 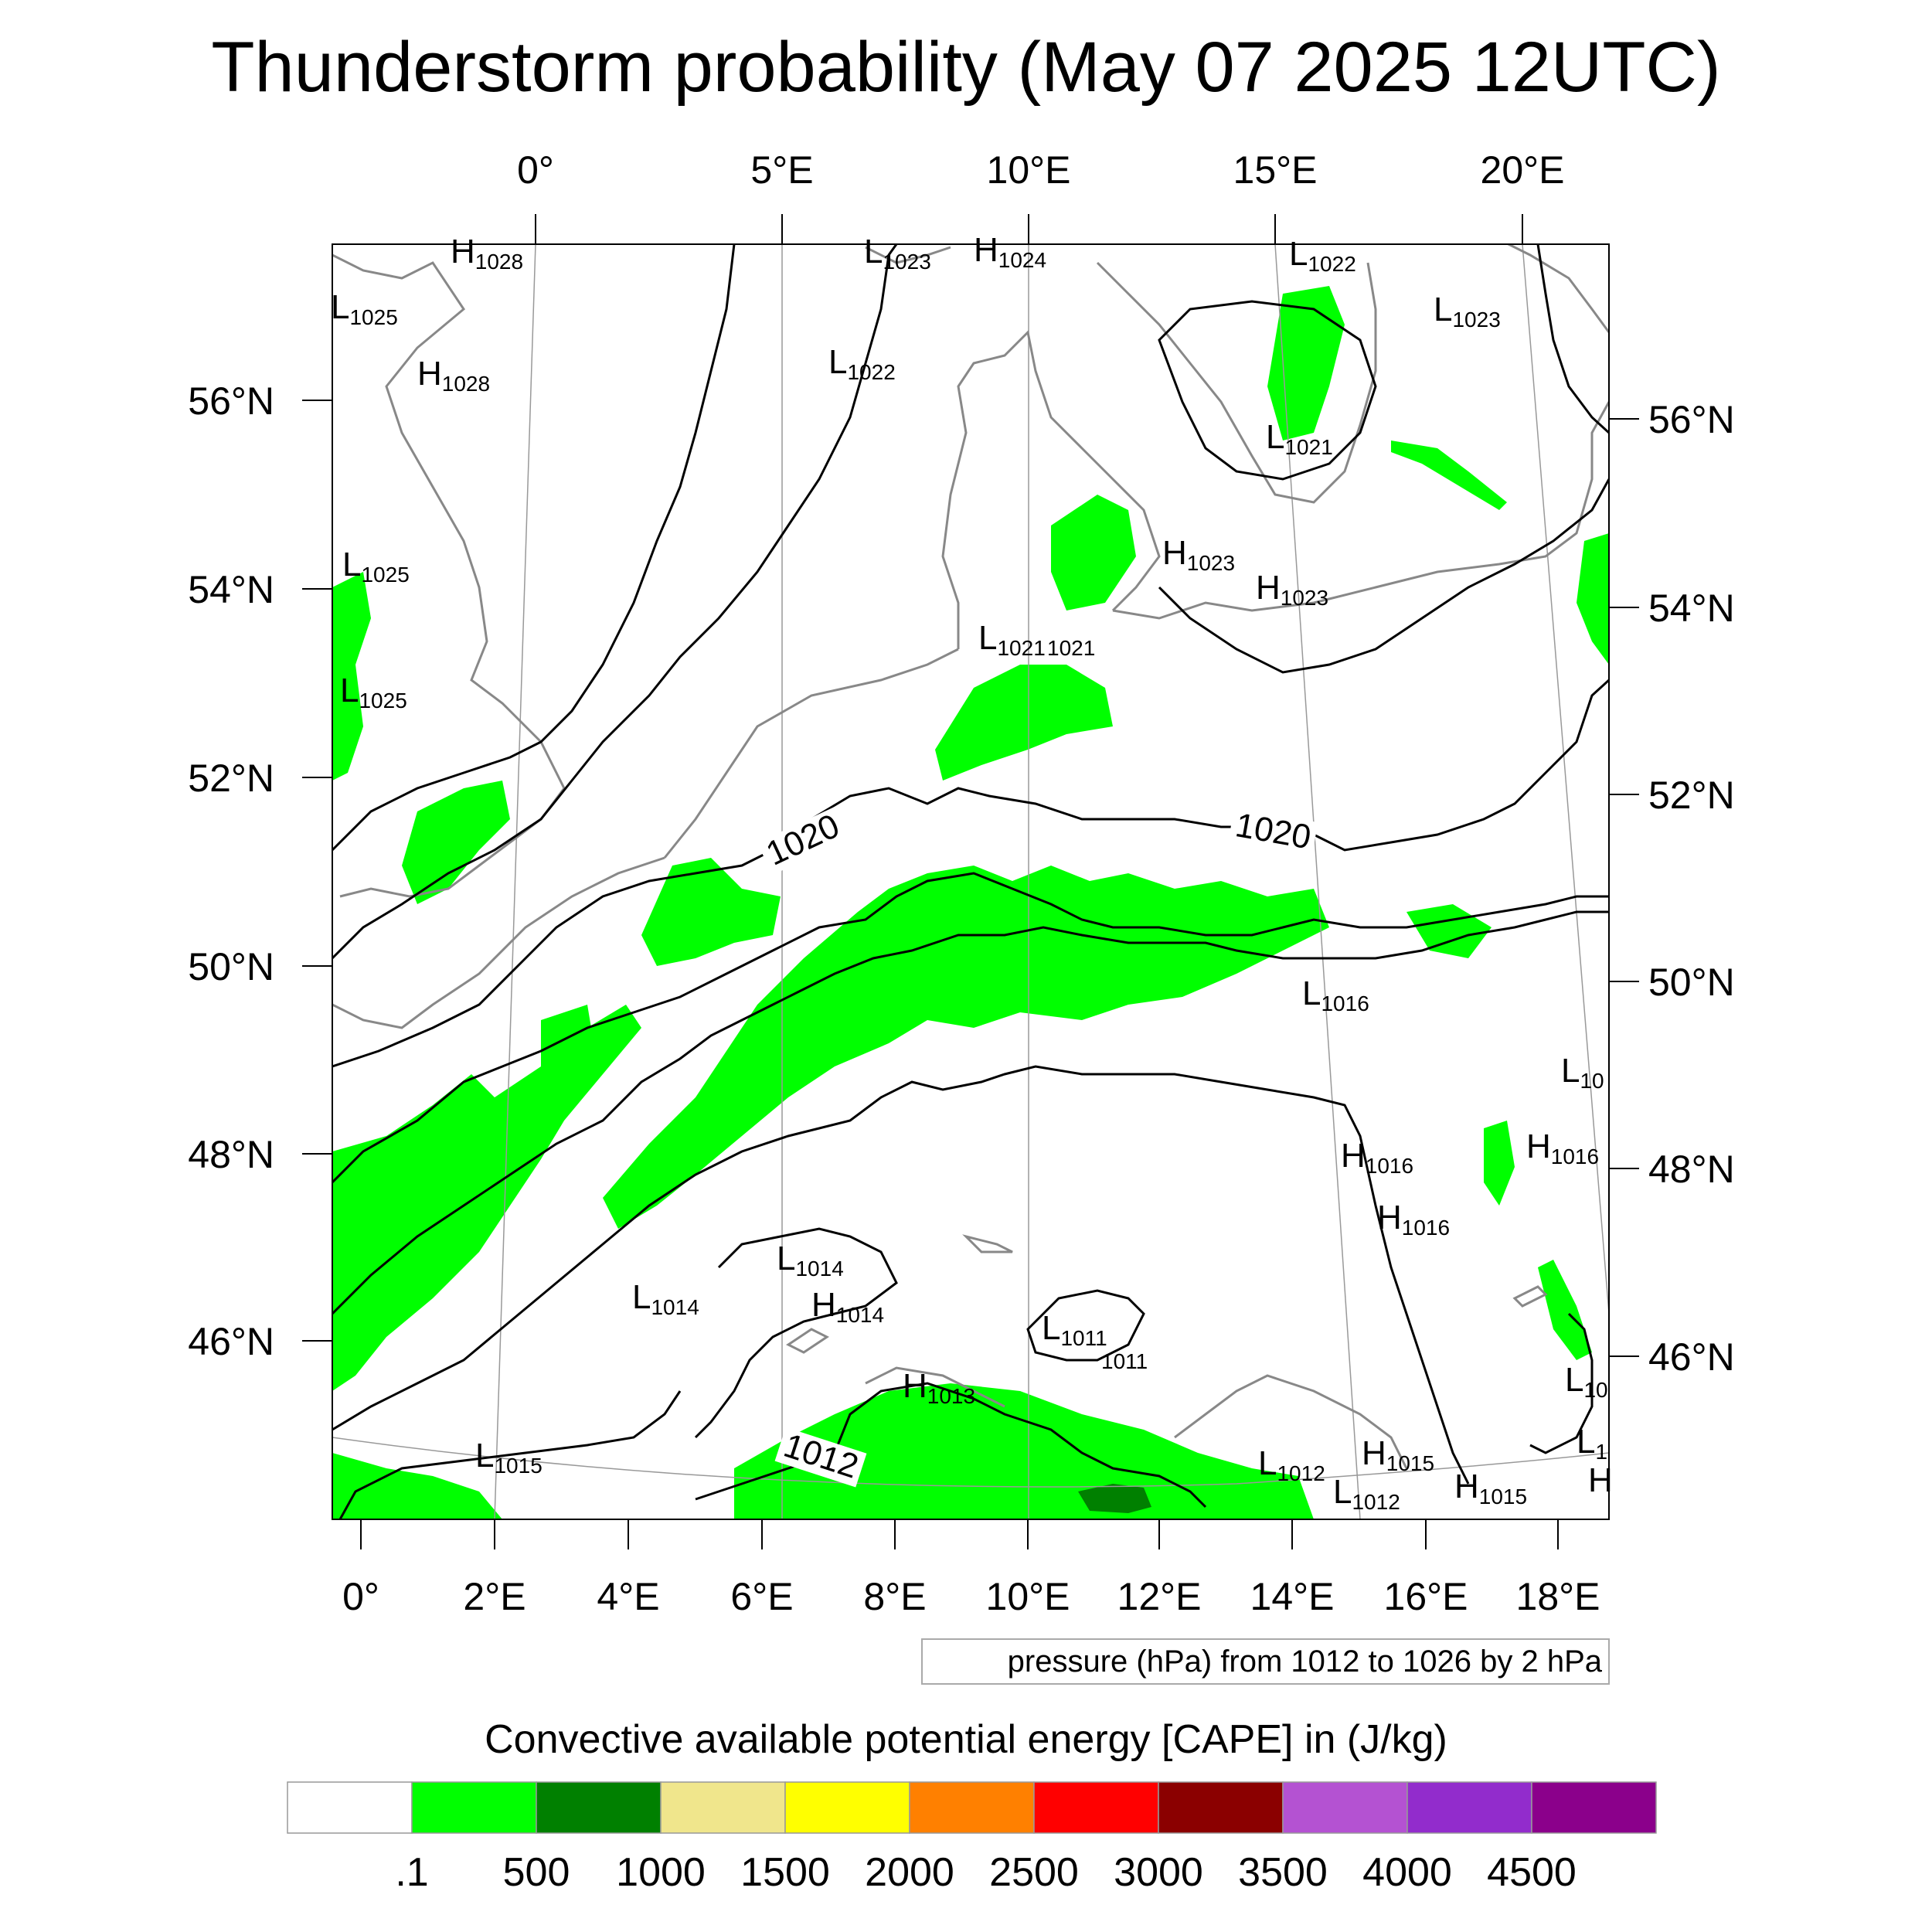 What do you see at coordinates (1592, 1444) in the screenshot?
I see `pressure-center: L1` at bounding box center [1592, 1444].